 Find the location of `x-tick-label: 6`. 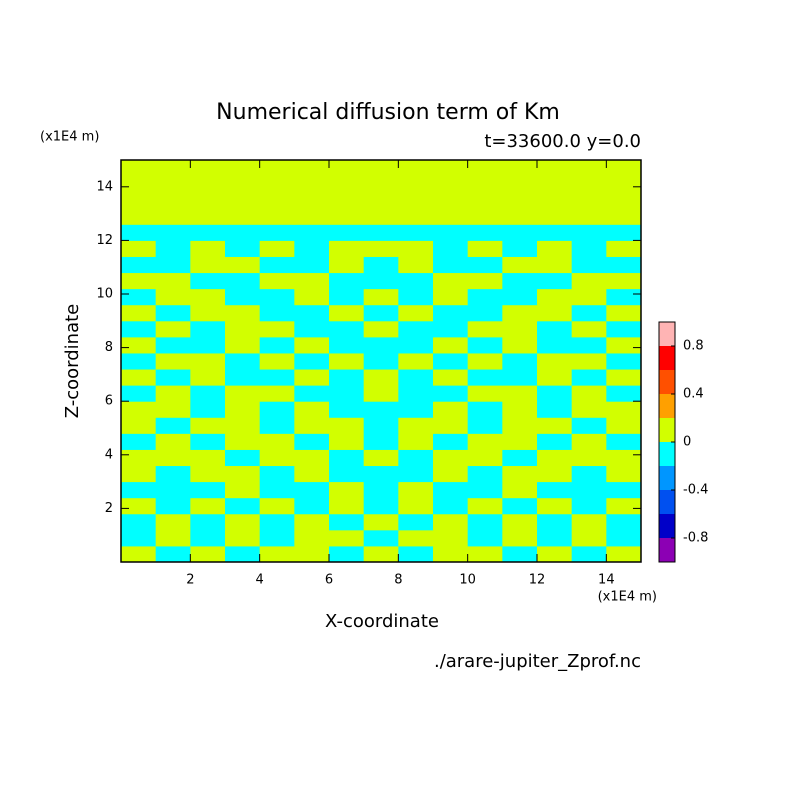

x-tick-label: 6 is located at coordinates (329, 580).